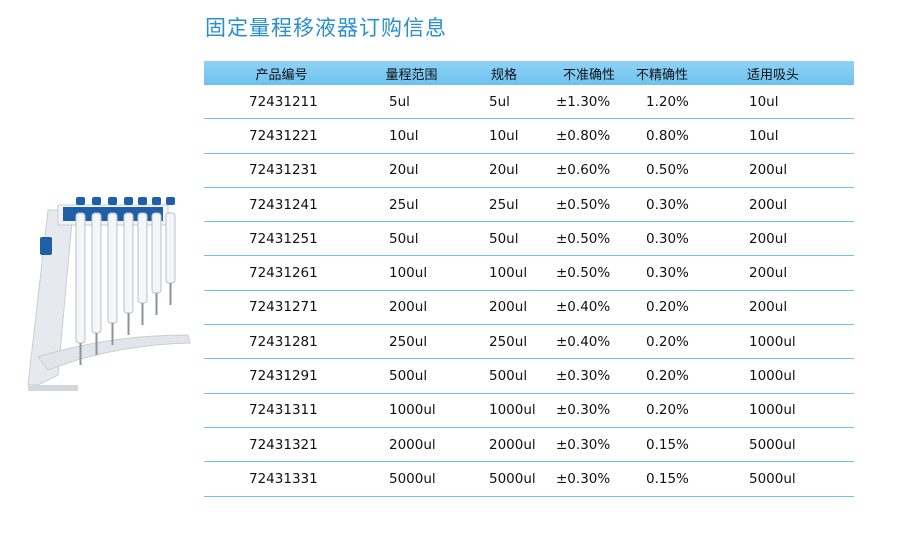 The width and height of the screenshot is (900, 546). What do you see at coordinates (411, 205) in the screenshot?
I see `volume-range-cell: 25ul` at bounding box center [411, 205].